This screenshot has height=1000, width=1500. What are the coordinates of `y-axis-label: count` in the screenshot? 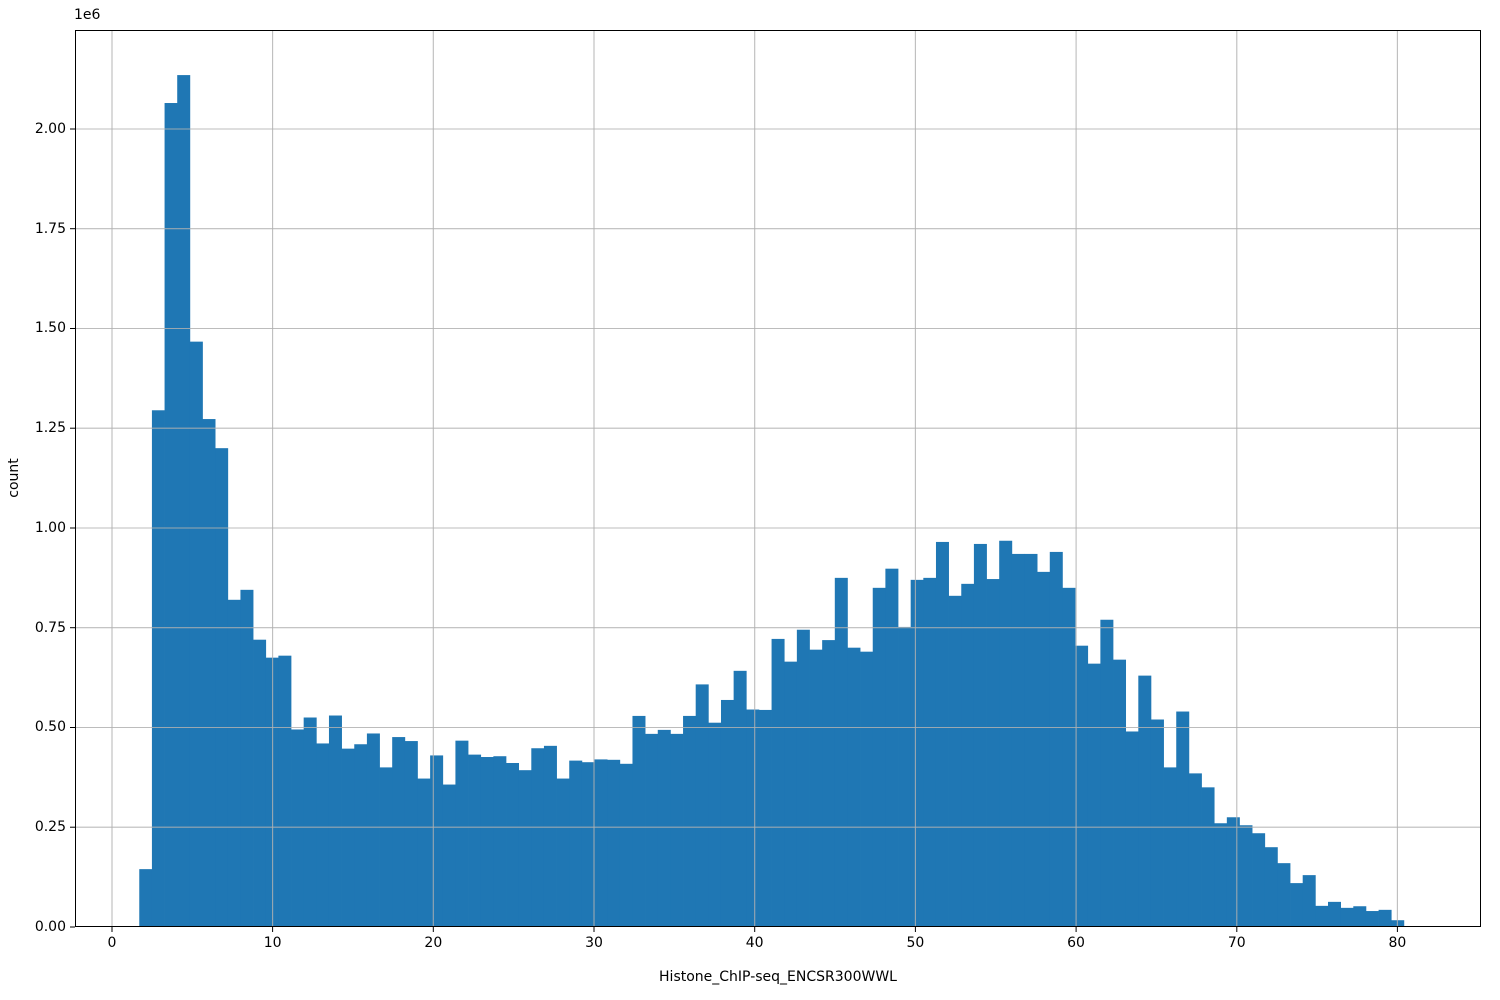 It's located at (14, 478).